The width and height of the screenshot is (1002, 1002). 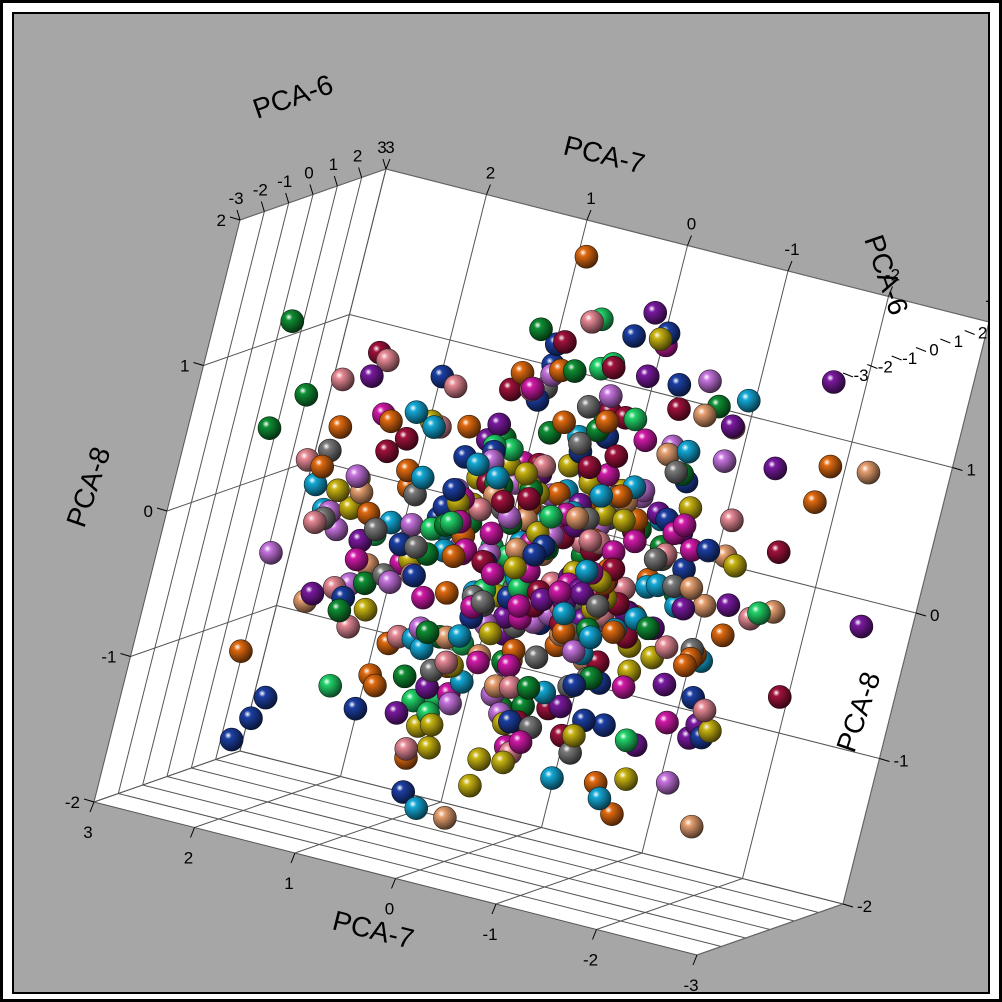 I want to click on z-tick-label-left: 1, so click(x=184, y=366).